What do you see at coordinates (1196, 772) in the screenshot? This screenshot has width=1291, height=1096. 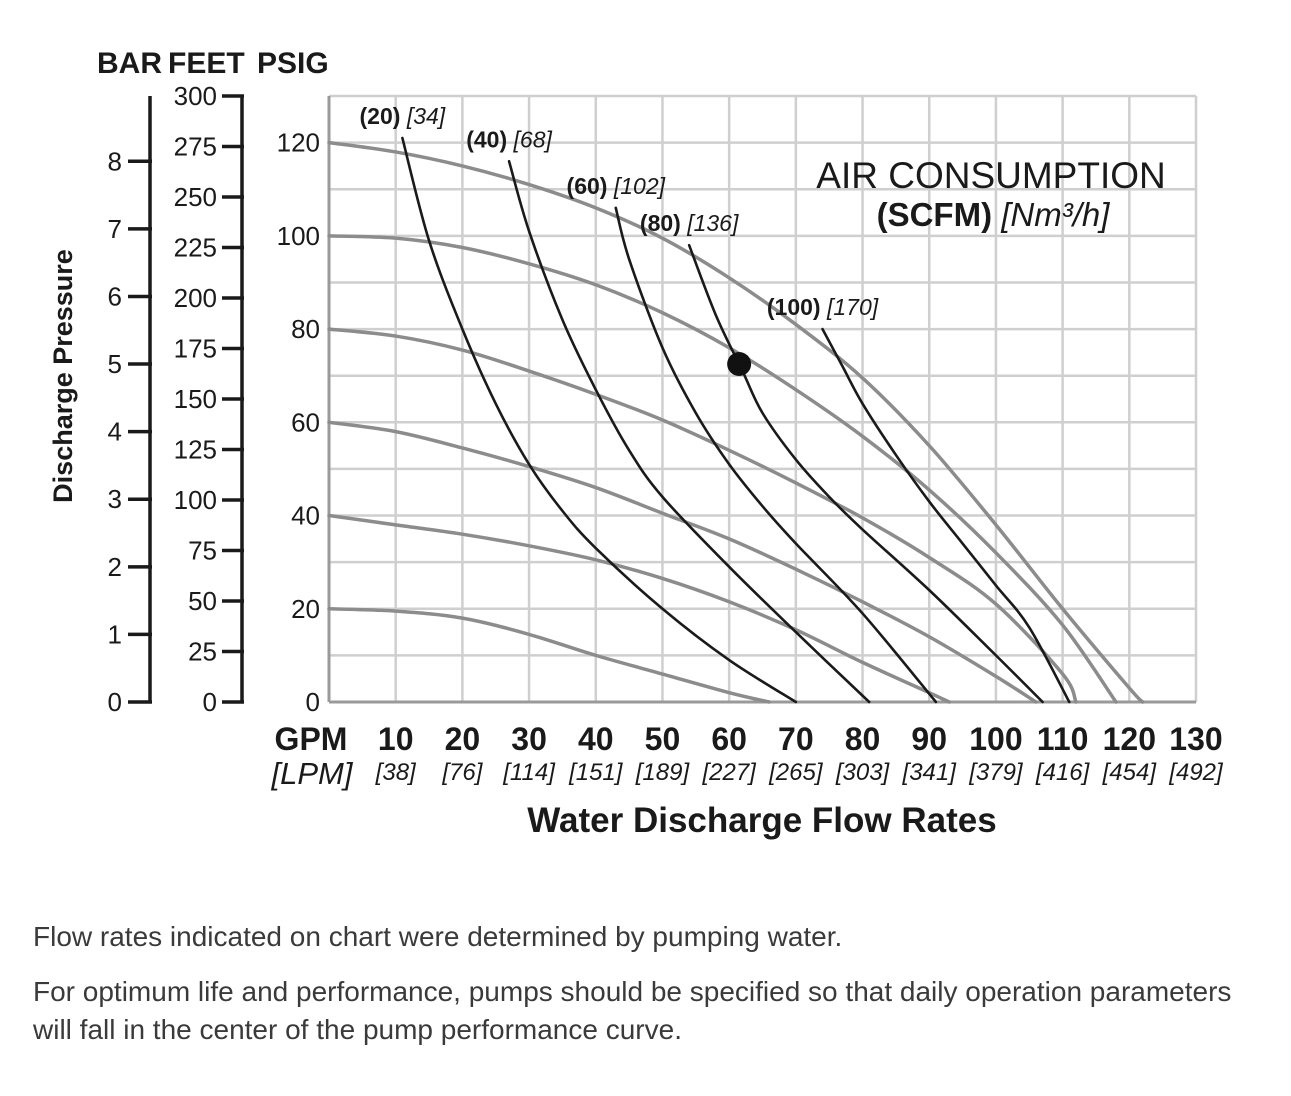 I see `x-tick-lpm: [492]` at bounding box center [1196, 772].